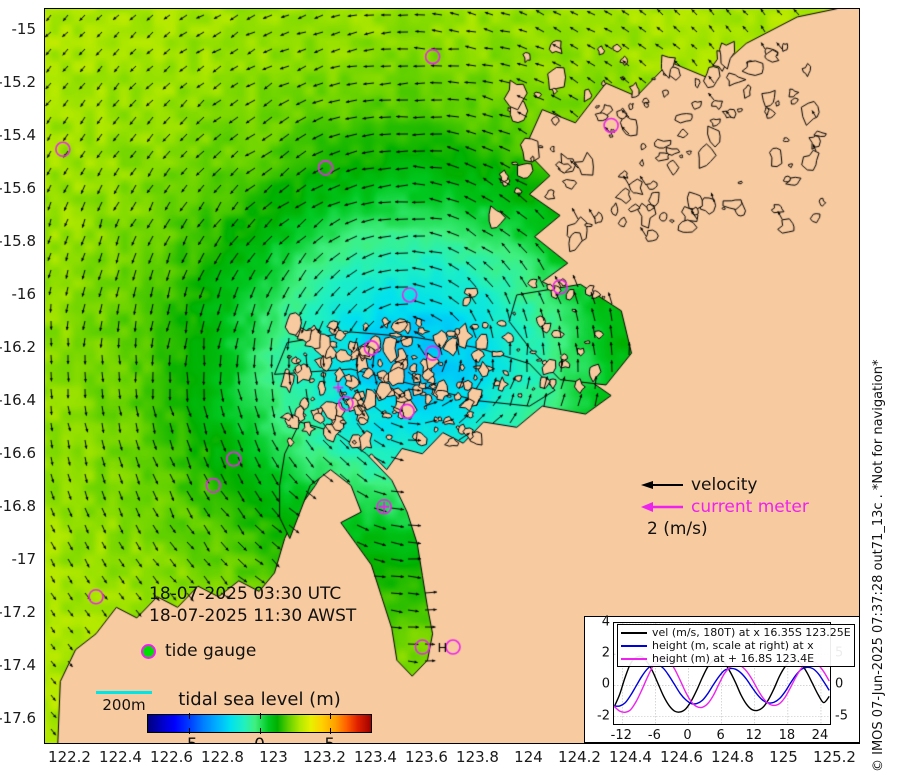 The width and height of the screenshot is (900, 780). Describe the element at coordinates (18, 611) in the screenshot. I see `y-tick-label: -17.2` at that location.